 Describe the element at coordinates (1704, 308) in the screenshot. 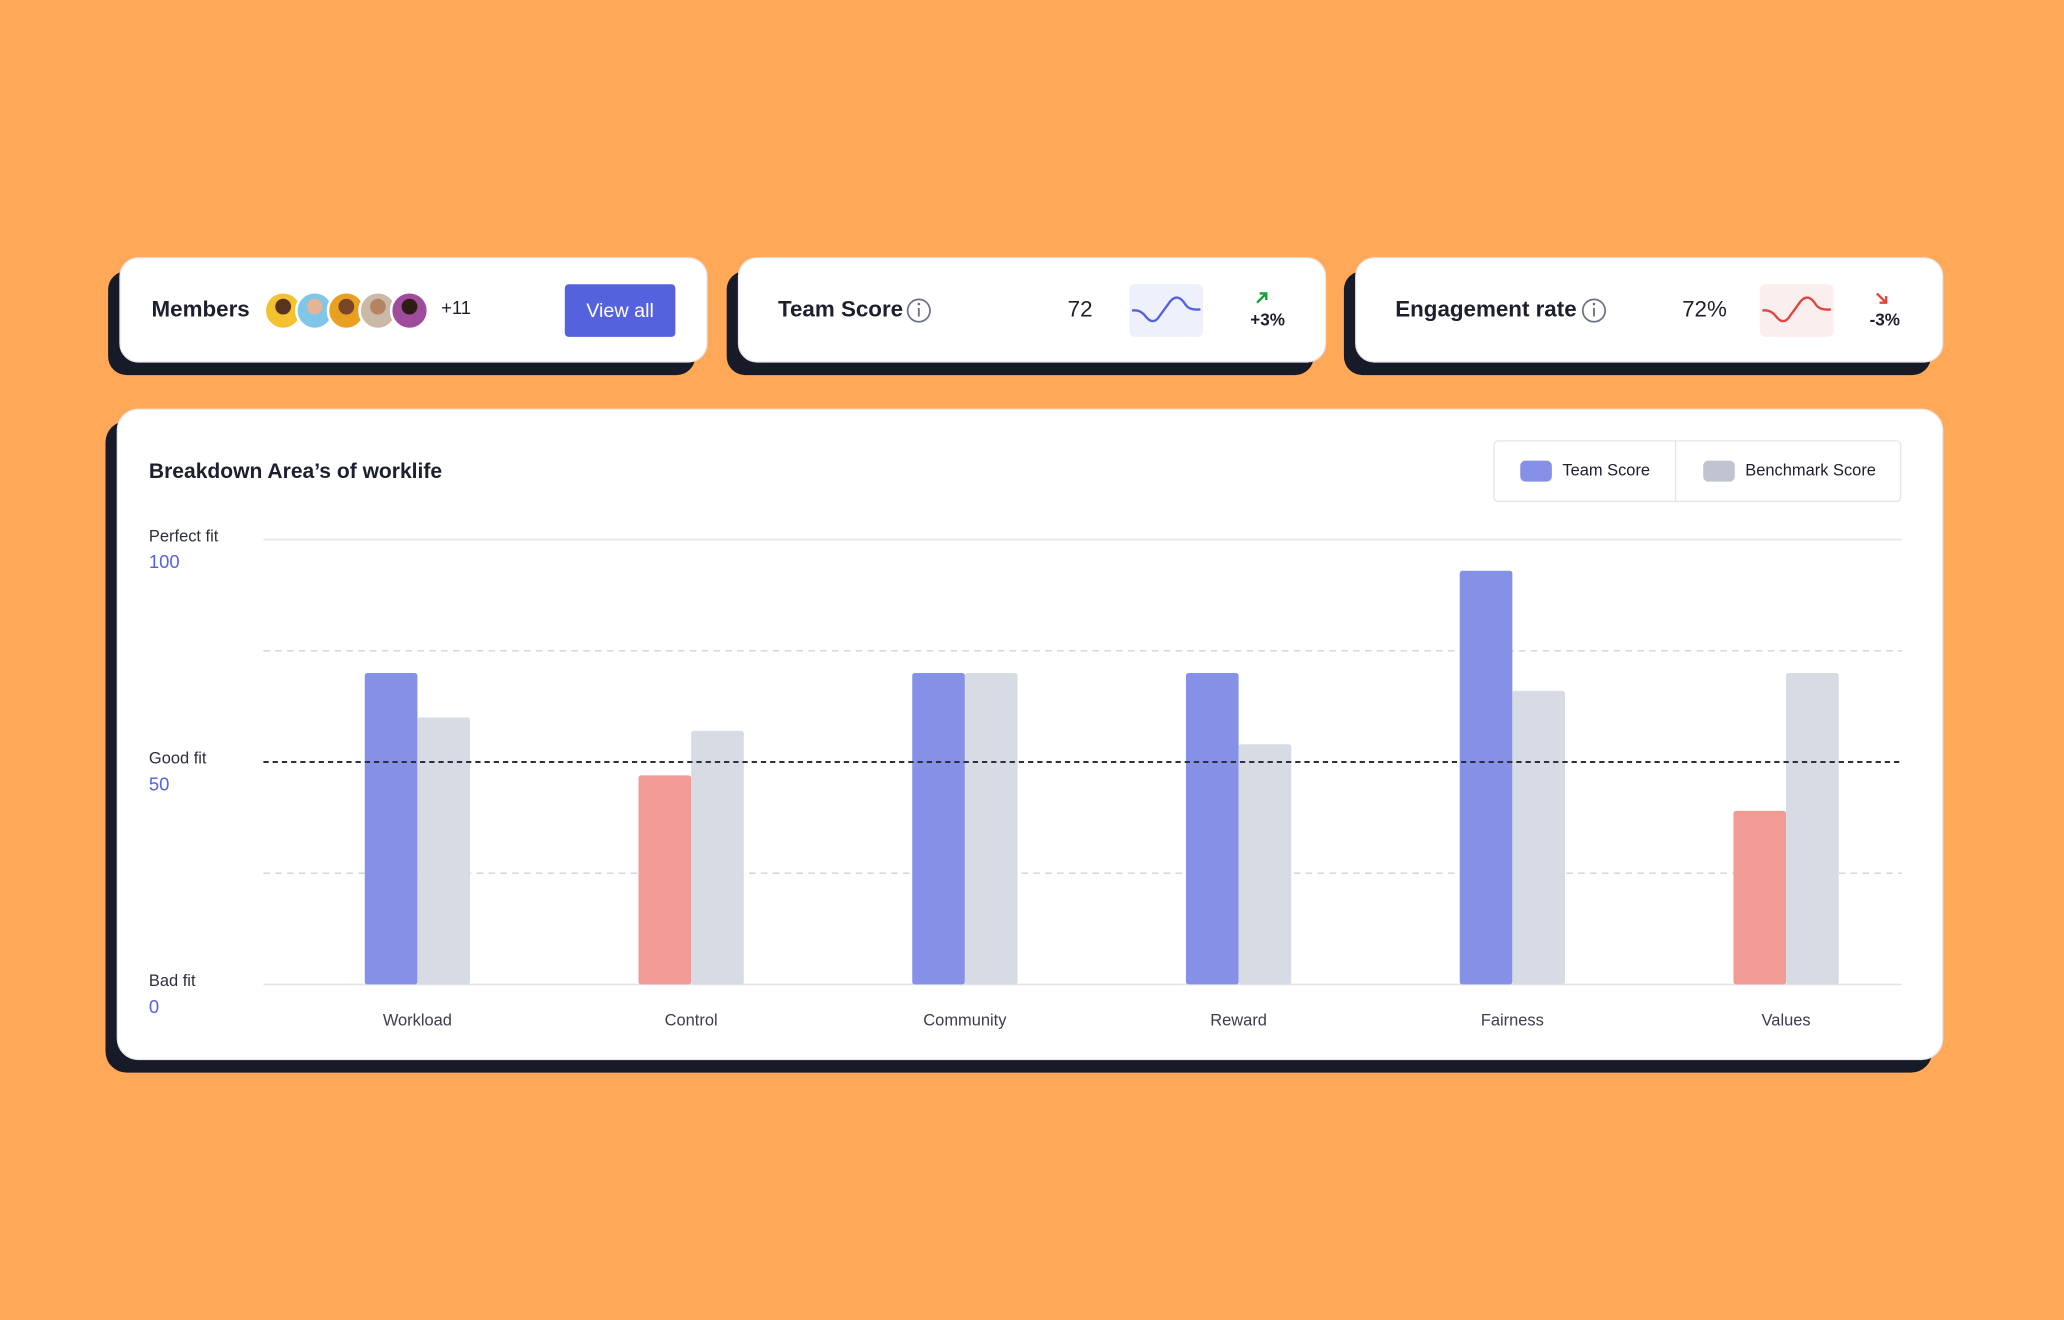

I see `card-value: 72%` at that location.